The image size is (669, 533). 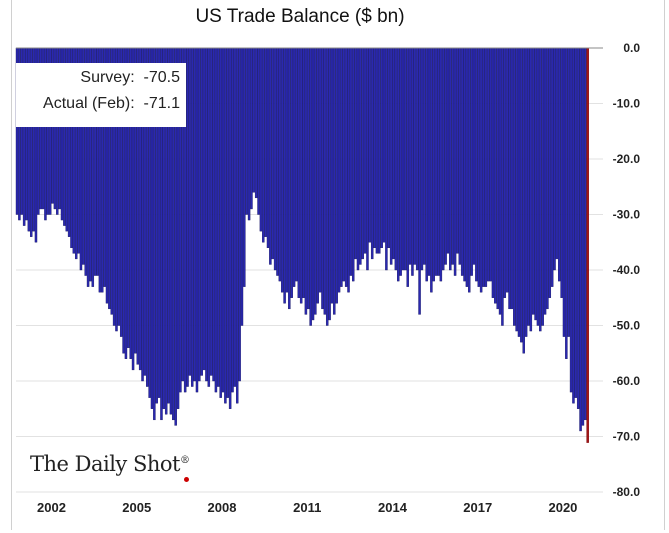 I want to click on x-tick-label: 2020, so click(x=562, y=507).